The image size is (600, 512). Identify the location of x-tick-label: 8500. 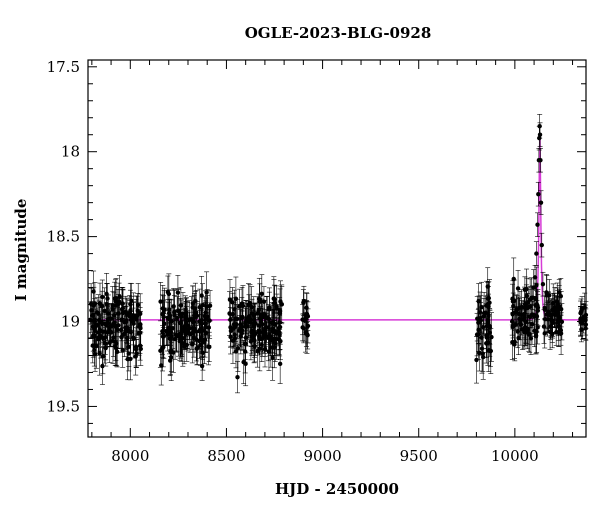
(226, 456).